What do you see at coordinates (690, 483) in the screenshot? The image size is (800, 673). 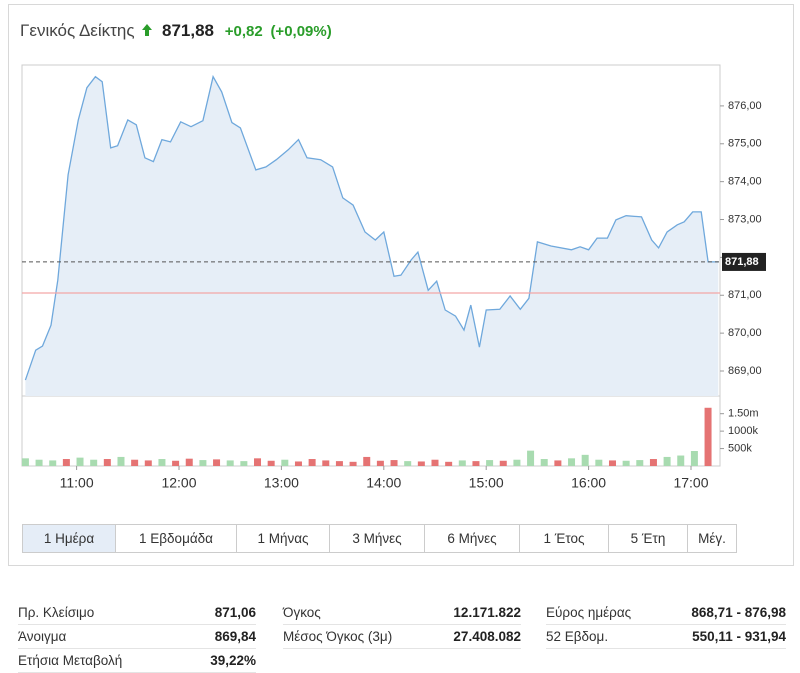 I see `x-tick-label: 17:00` at bounding box center [690, 483].